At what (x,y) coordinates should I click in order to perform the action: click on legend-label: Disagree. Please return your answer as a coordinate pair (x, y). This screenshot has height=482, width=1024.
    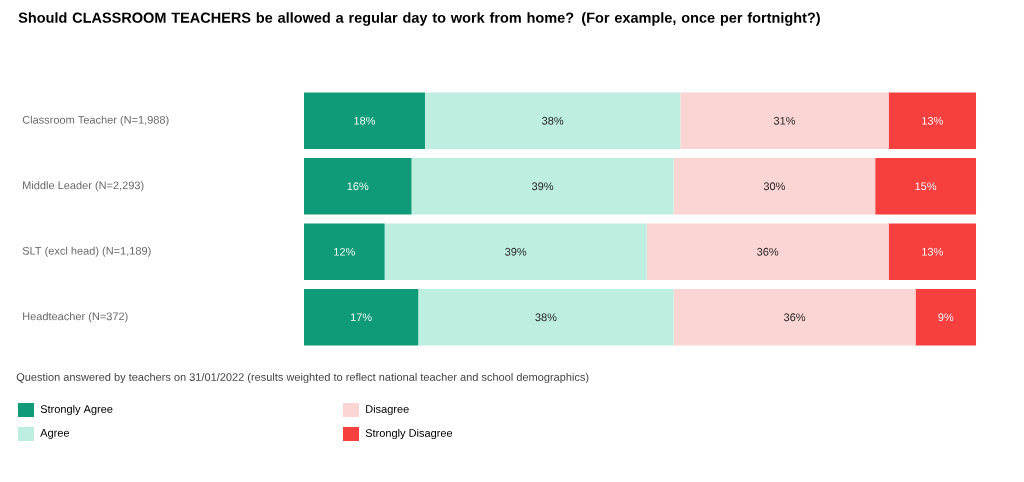
    Looking at the image, I should click on (387, 410).